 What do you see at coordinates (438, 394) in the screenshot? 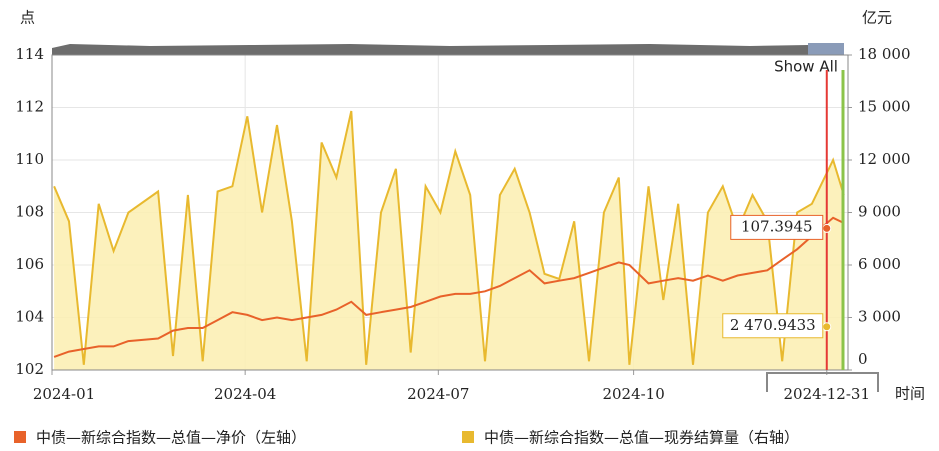
I see `x-tick-label: 2024-07` at bounding box center [438, 394].